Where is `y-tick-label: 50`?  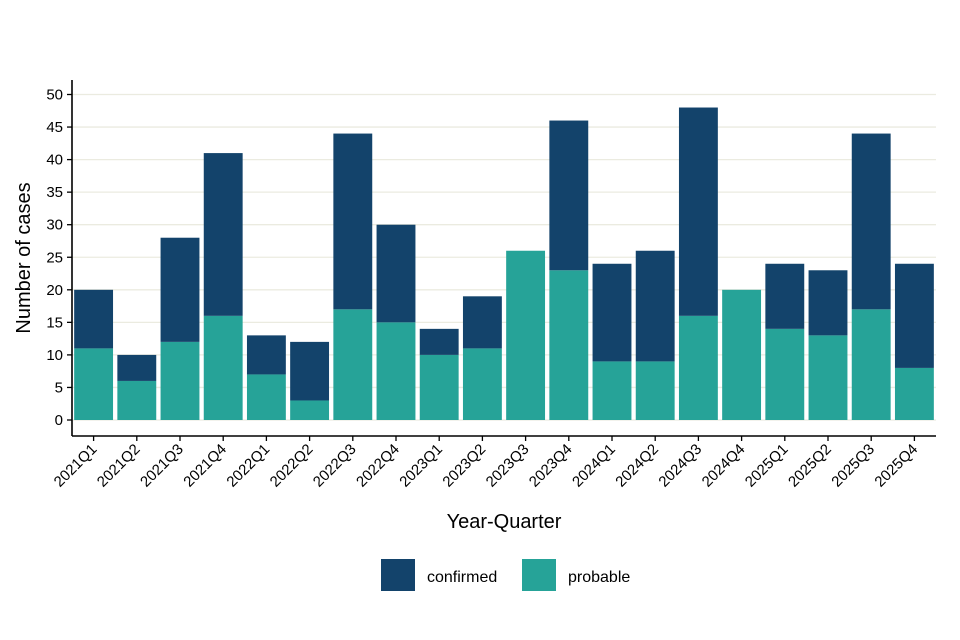 y-tick-label: 50 is located at coordinates (54, 95).